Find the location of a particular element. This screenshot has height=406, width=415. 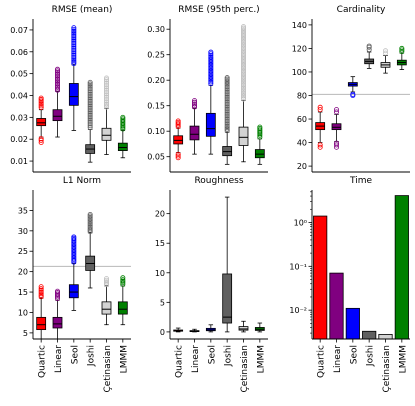

y-tick-label: 30 is located at coordinates (23, 231).